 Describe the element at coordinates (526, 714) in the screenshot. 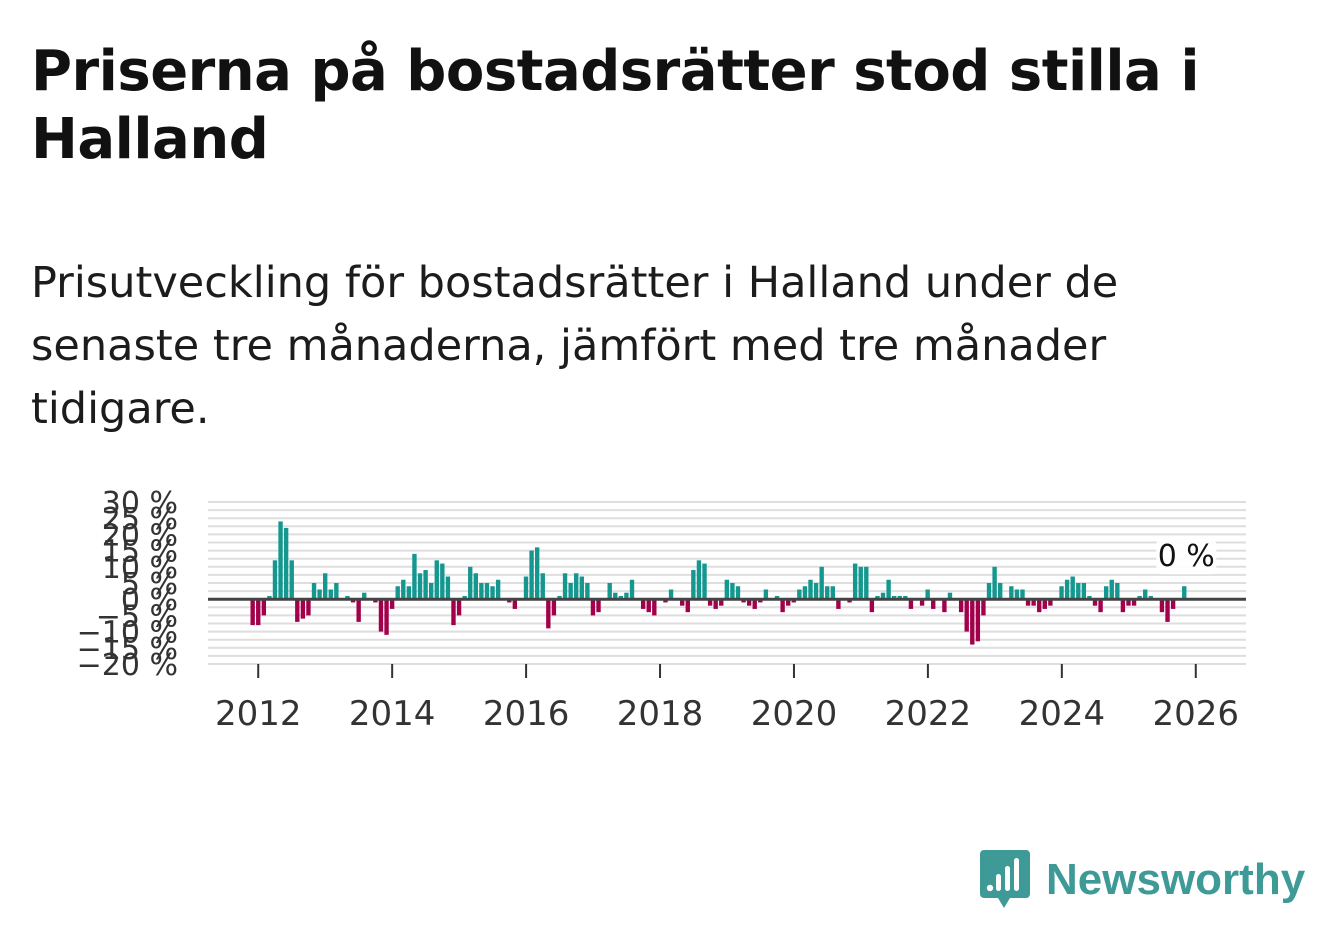

I see `x-tick-label: 2016` at that location.